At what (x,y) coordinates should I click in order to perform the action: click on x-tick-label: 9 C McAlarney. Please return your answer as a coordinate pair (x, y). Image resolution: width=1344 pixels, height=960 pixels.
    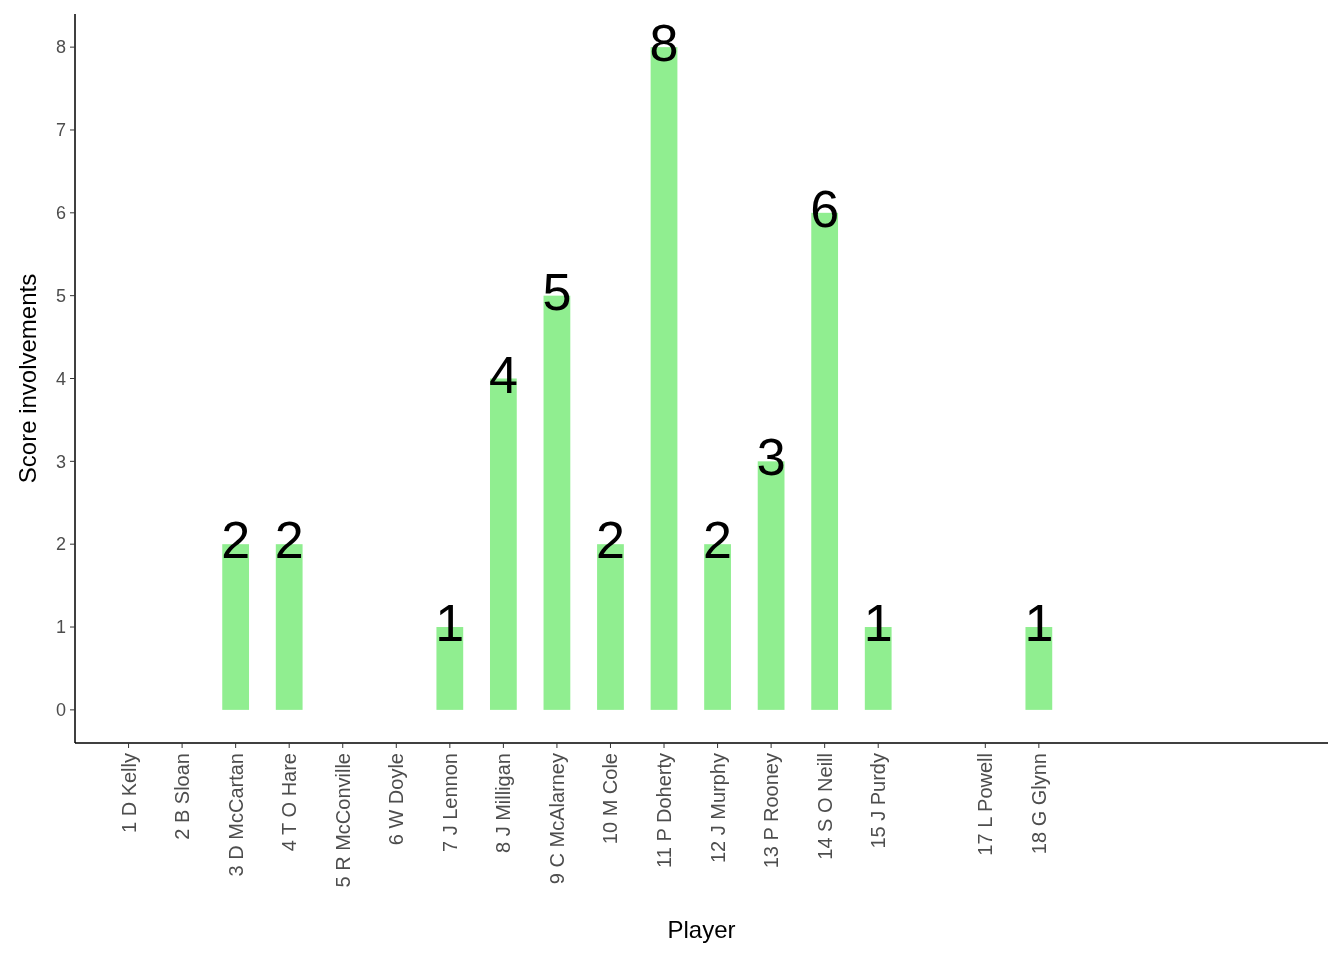
    Looking at the image, I should click on (556, 819).